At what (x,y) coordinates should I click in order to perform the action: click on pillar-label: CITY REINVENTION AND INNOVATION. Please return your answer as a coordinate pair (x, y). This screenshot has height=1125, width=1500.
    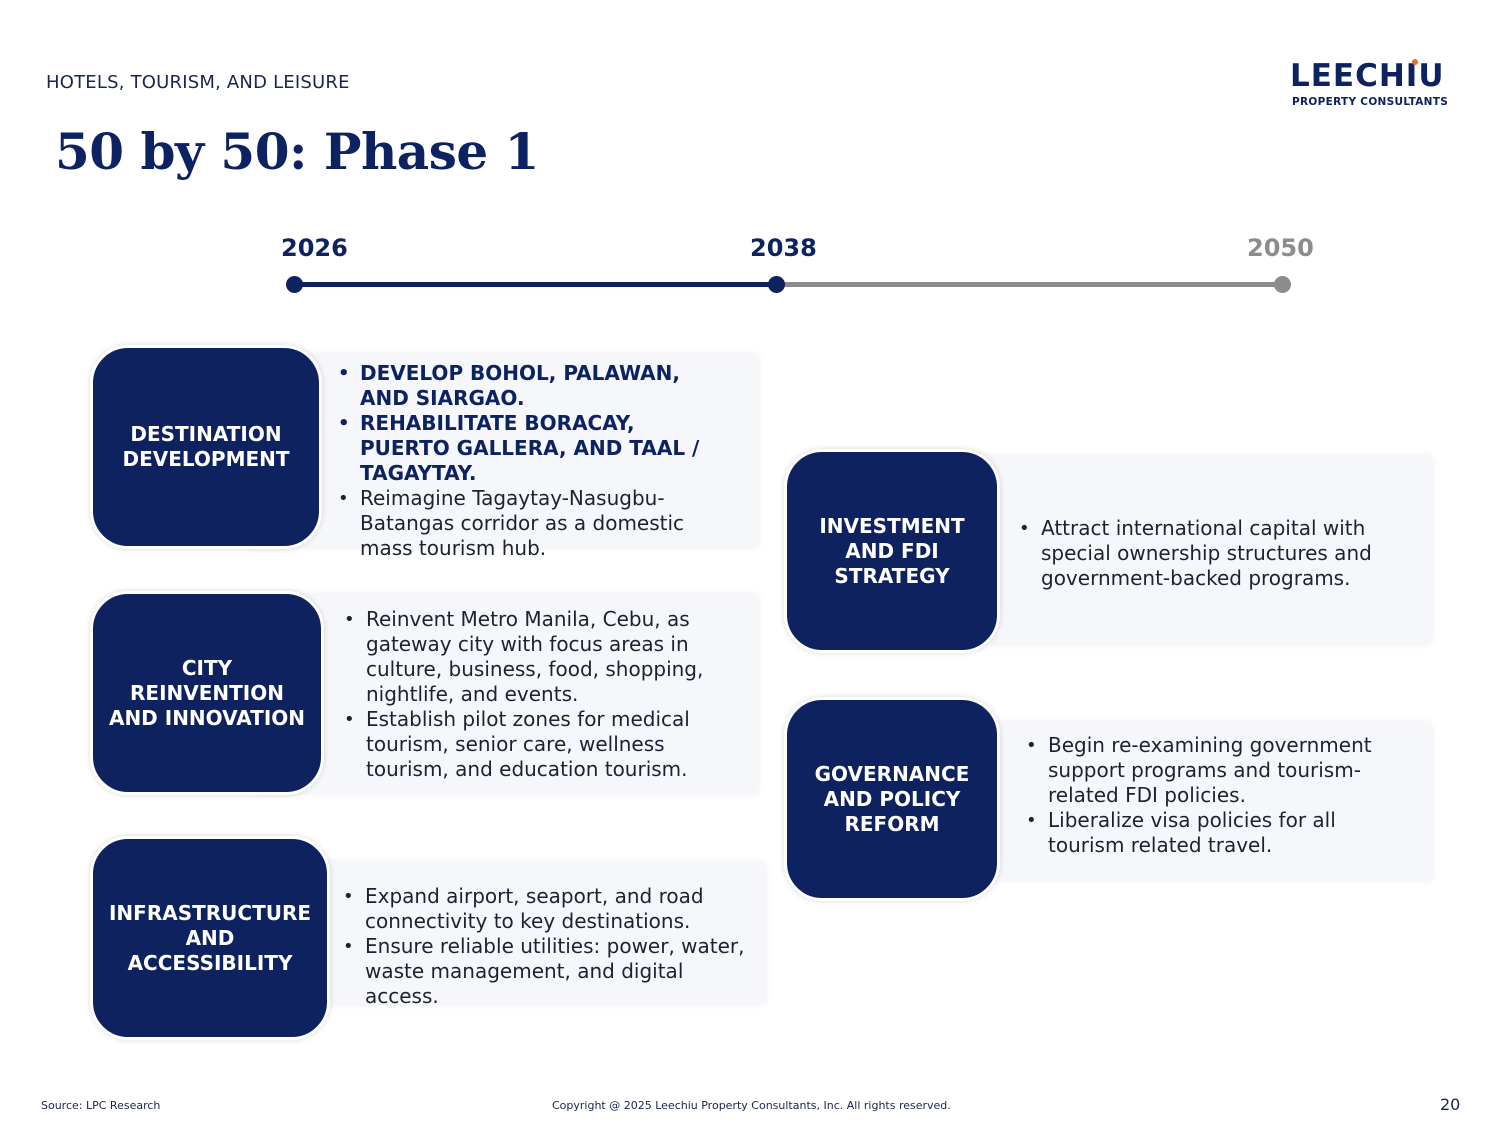
    Looking at the image, I should click on (207, 692).